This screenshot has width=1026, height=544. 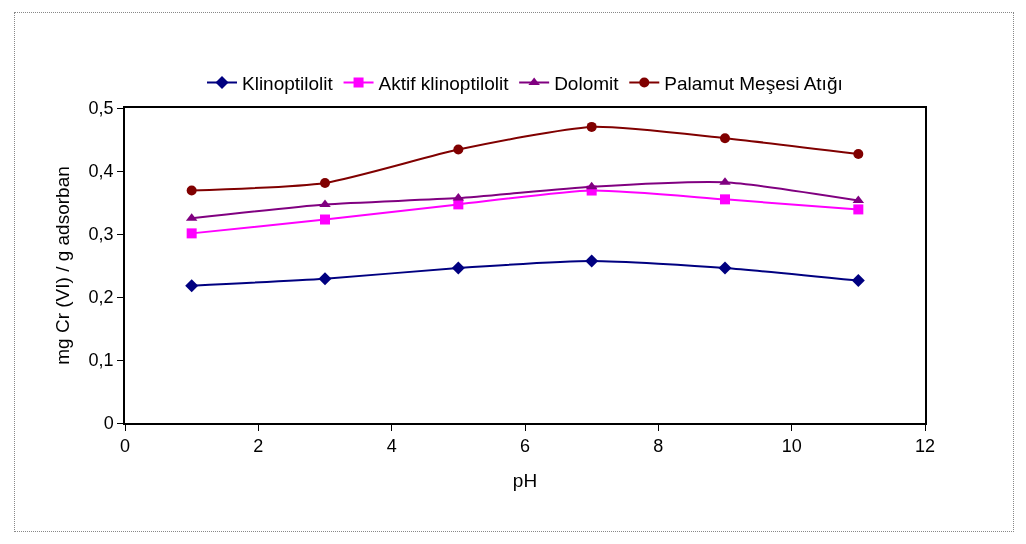 I want to click on legend-label: Palamut Meşesi Atığı, so click(x=753, y=83).